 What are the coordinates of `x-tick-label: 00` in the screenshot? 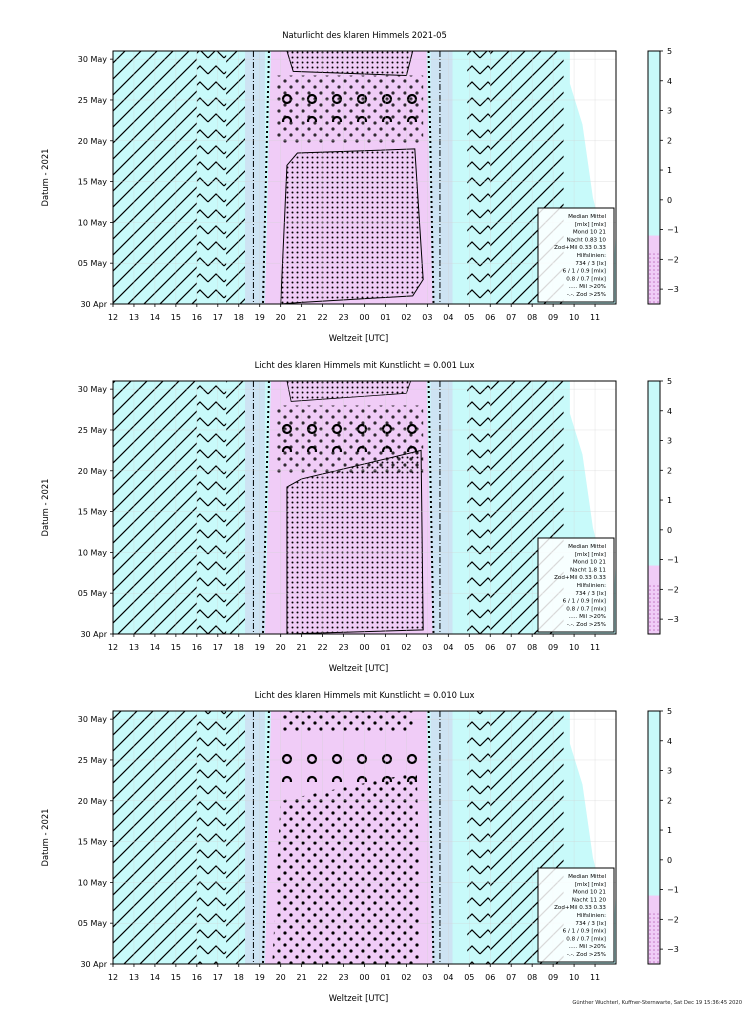 It's located at (364, 647).